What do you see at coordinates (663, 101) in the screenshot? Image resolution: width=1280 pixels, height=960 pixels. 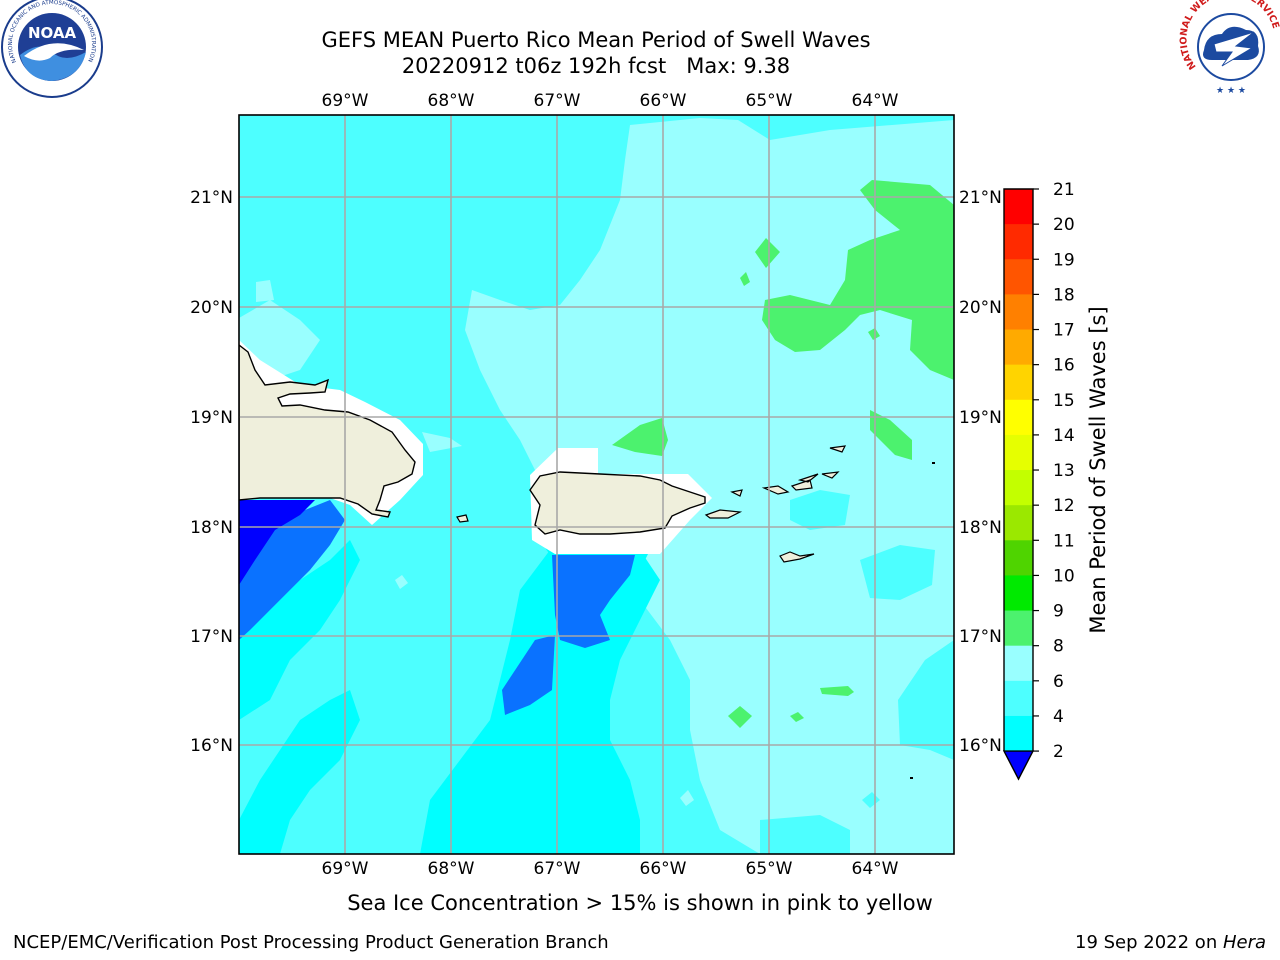 I see `lon-tick-top: 66°W` at bounding box center [663, 101].